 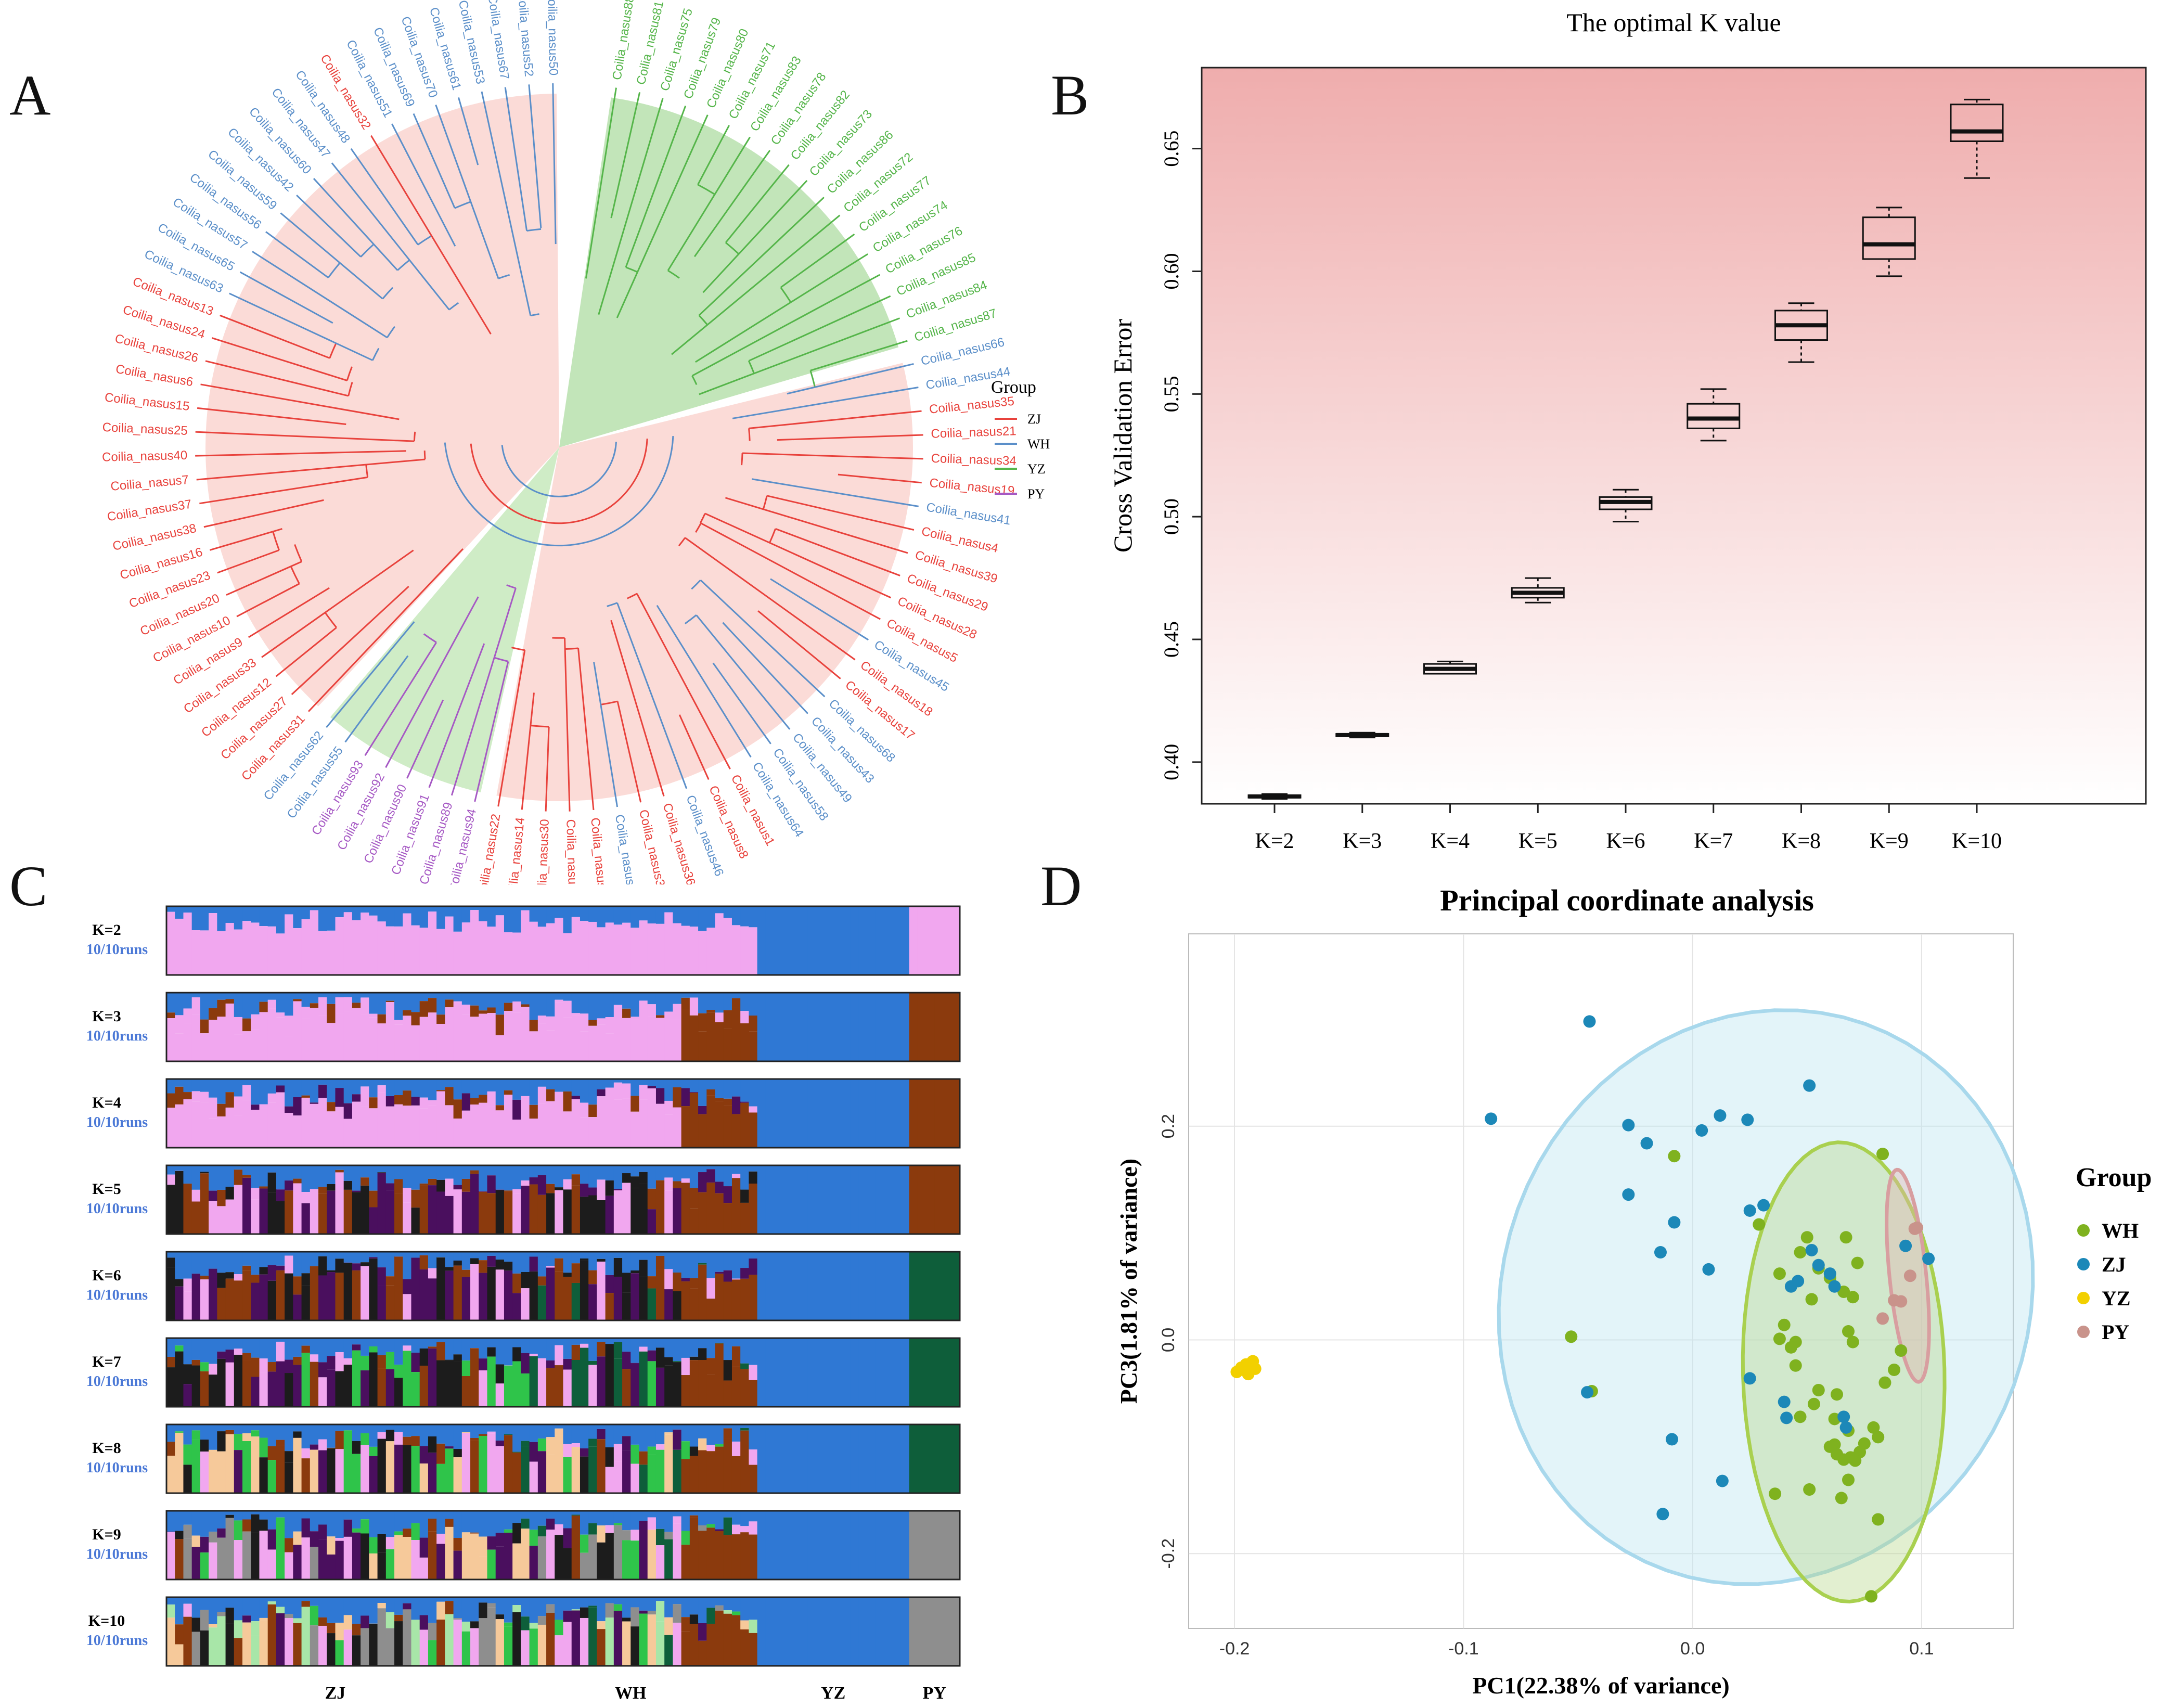 I want to click on panel-letter-b: B, so click(x=1070, y=95).